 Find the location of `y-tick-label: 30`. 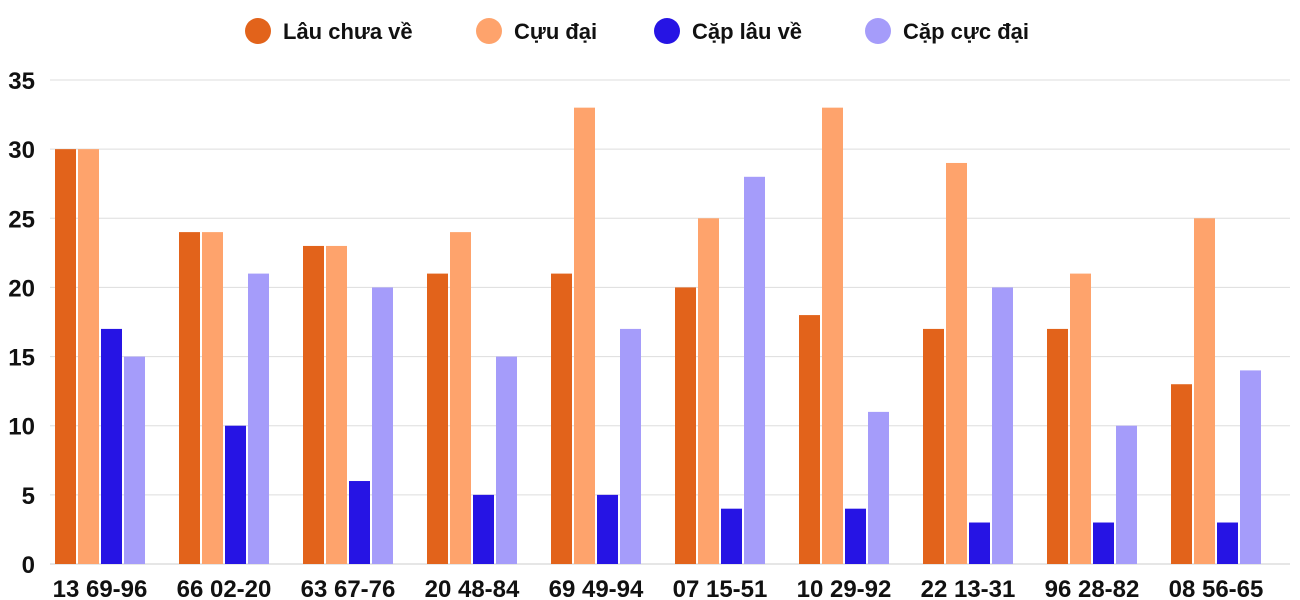

y-tick-label: 30 is located at coordinates (21, 150).